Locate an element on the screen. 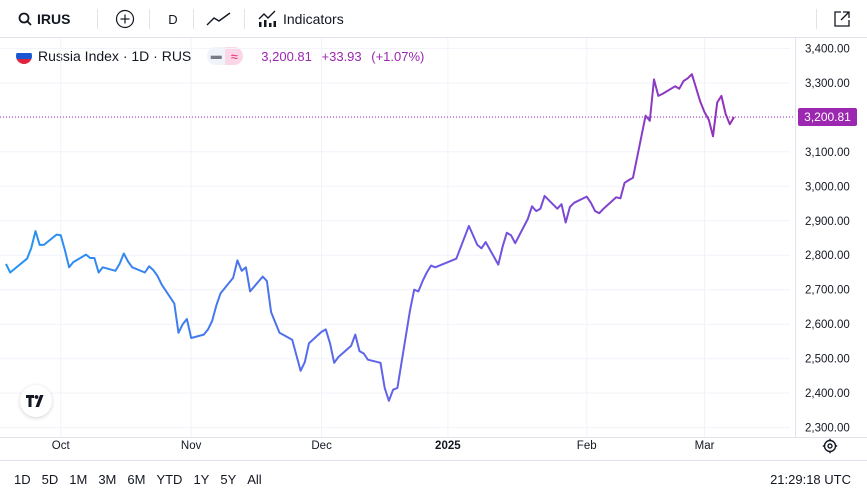  range-button-5d: 5D is located at coordinates (50, 479).